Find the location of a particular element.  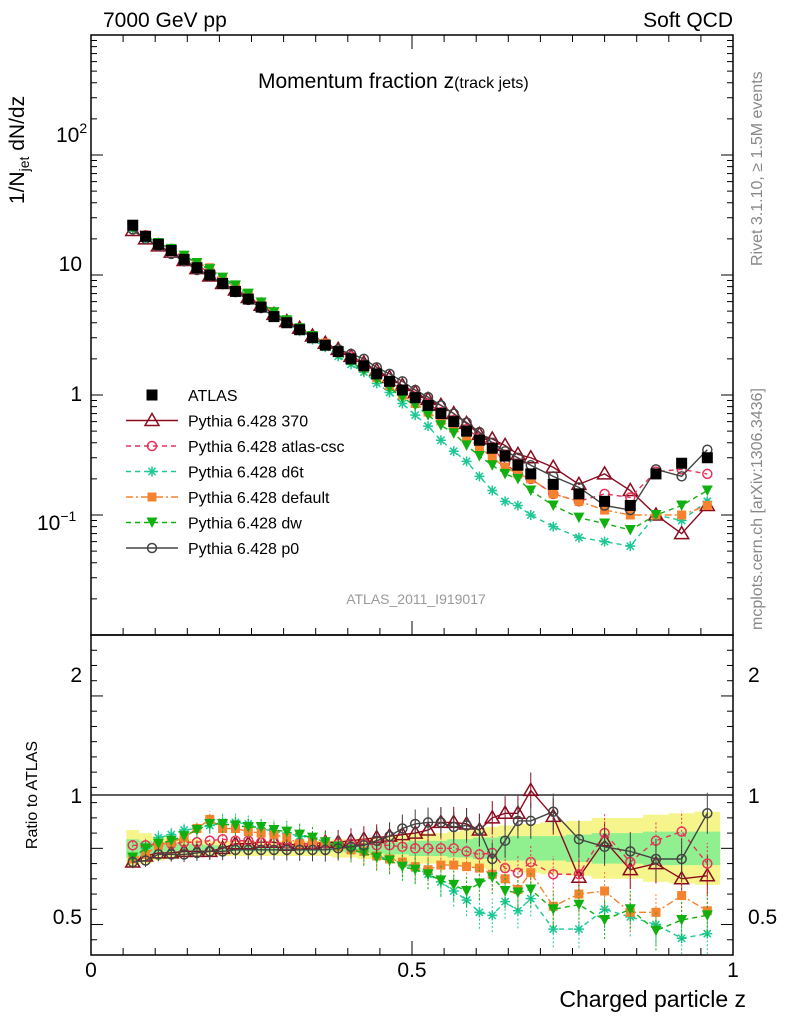

y-tick-label-ratio-1: 1 is located at coordinates (76, 796).